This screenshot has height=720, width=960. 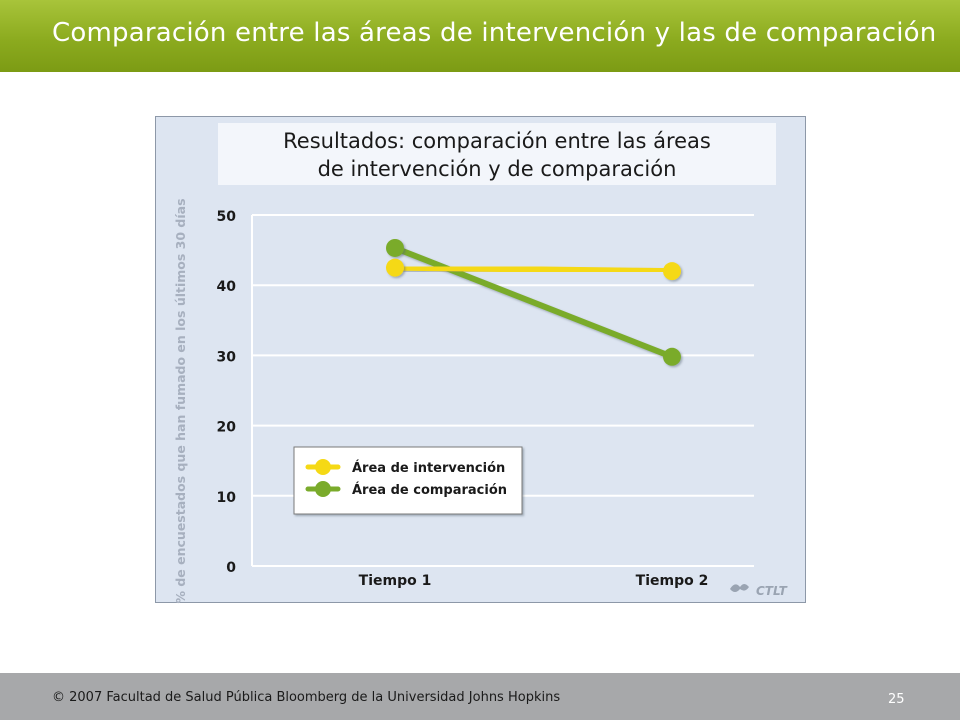 I want to click on y-tick-label: 20, so click(x=227, y=428).